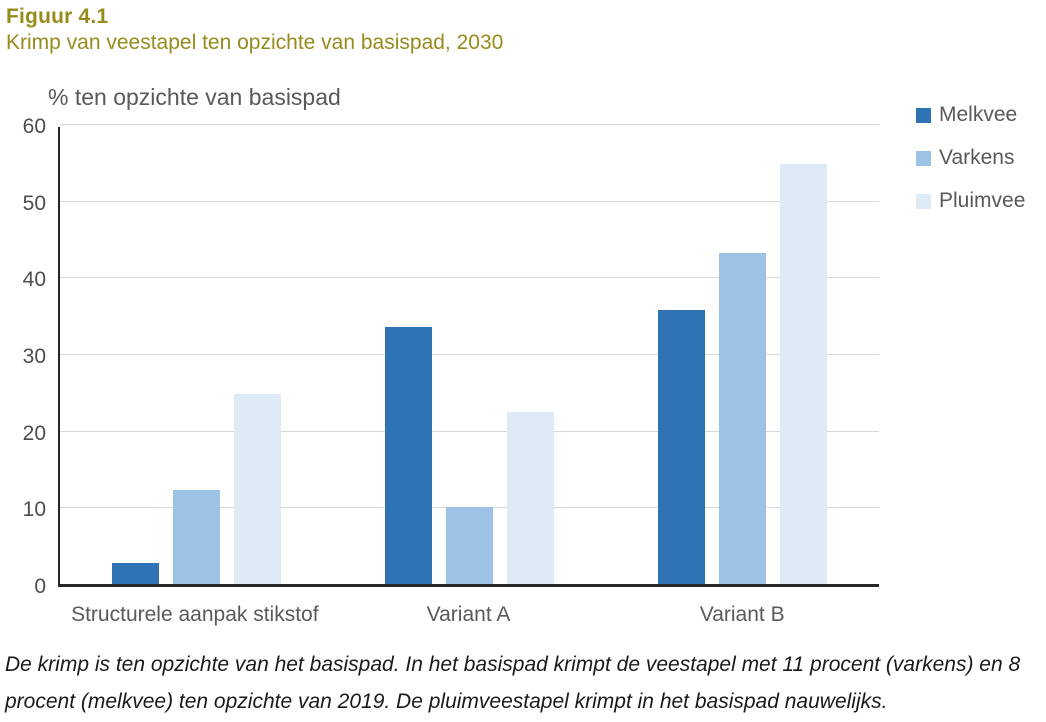 This screenshot has width=1046, height=722. Describe the element at coordinates (34, 126) in the screenshot. I see `y-tick-label-60: 60` at that location.